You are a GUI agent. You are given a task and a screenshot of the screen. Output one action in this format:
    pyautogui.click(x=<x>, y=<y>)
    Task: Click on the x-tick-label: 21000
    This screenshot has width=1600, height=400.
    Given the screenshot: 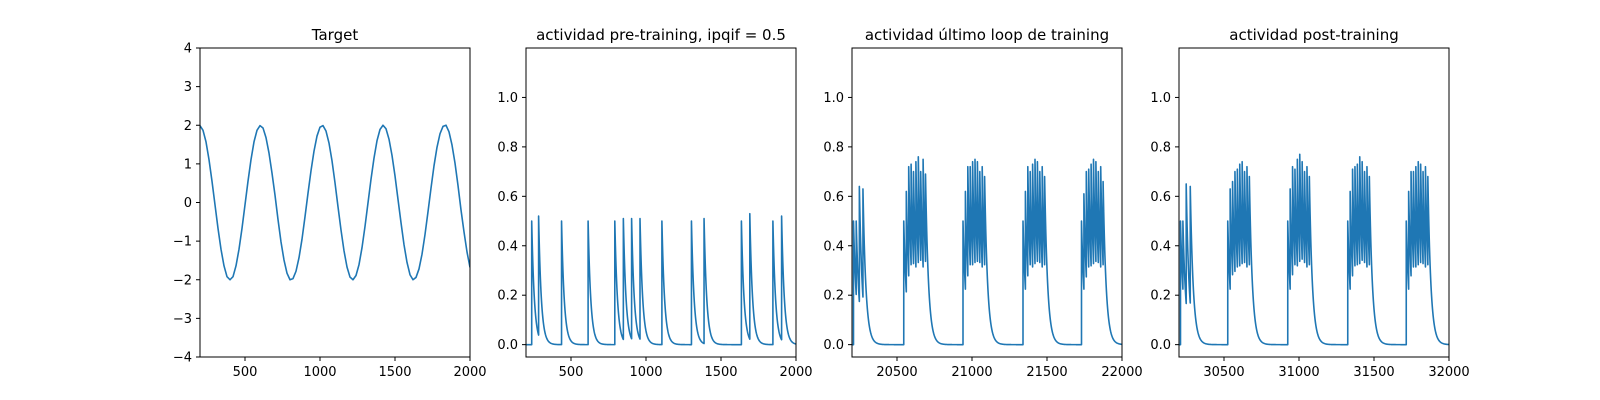 What is the action you would take?
    pyautogui.click(x=971, y=372)
    